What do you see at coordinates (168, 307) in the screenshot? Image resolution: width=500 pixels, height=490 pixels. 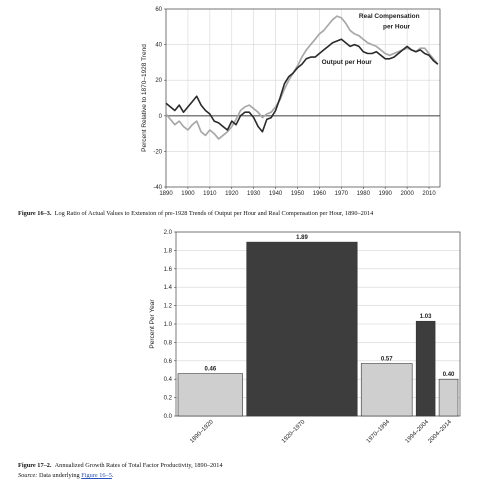 I see `y-tick-label: 1.2` at bounding box center [168, 307].